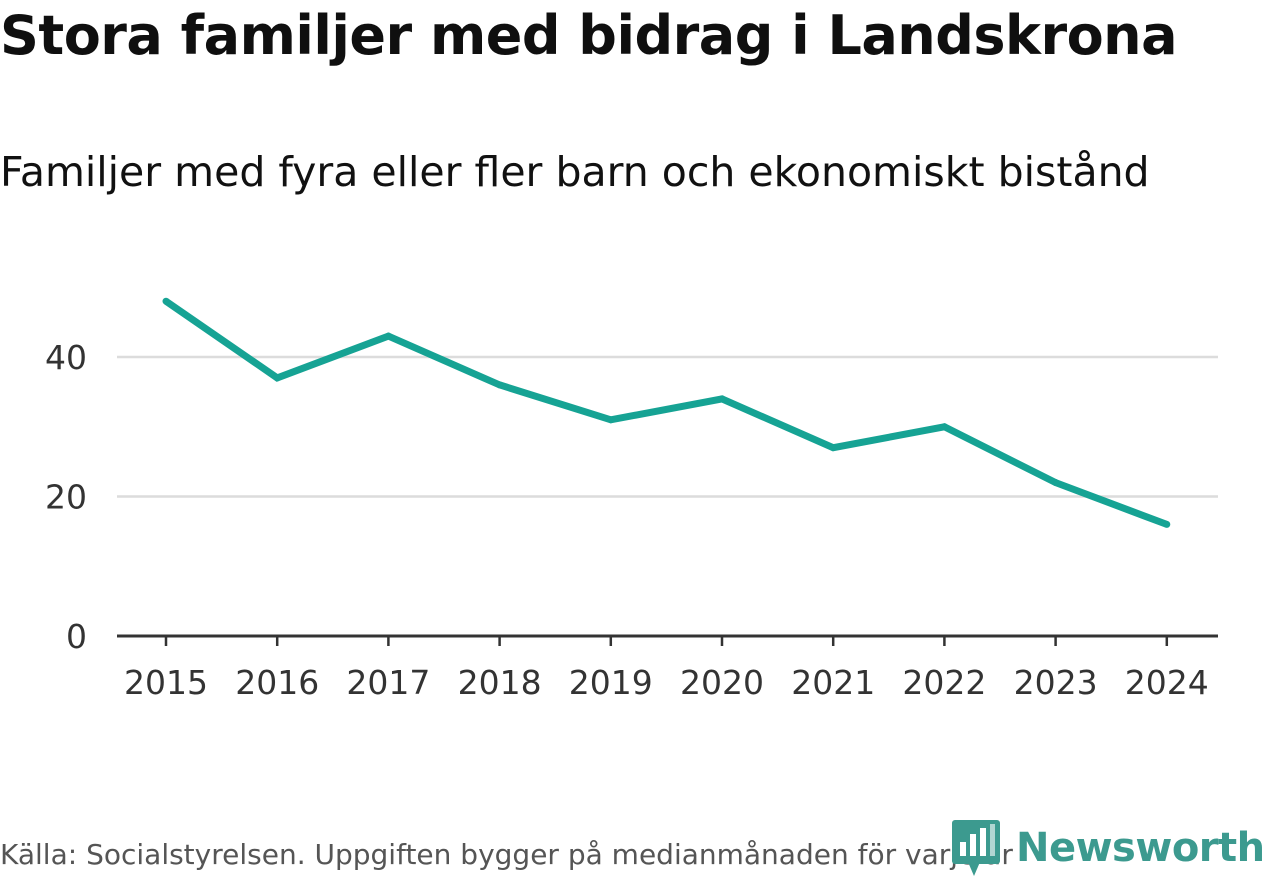  I want to click on x-tick-label: 2020, so click(722, 682).